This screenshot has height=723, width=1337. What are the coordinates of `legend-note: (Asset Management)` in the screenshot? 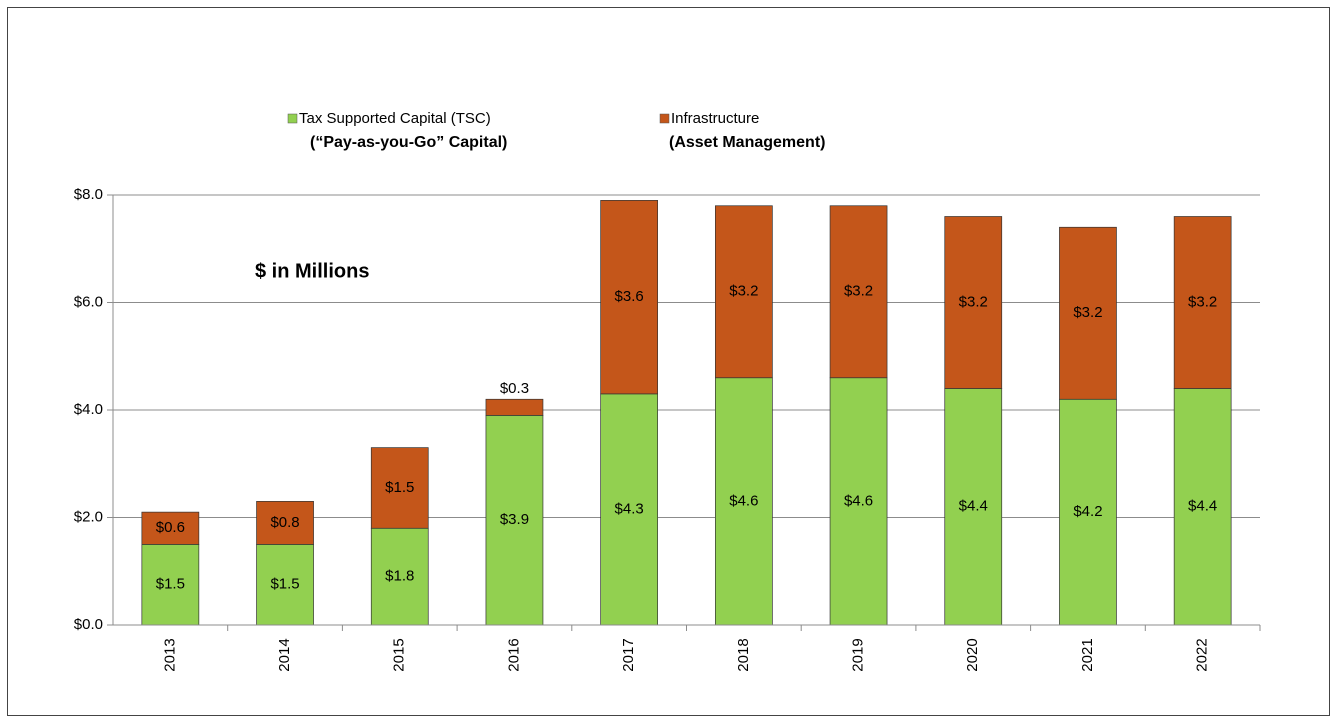 It's located at (747, 142).